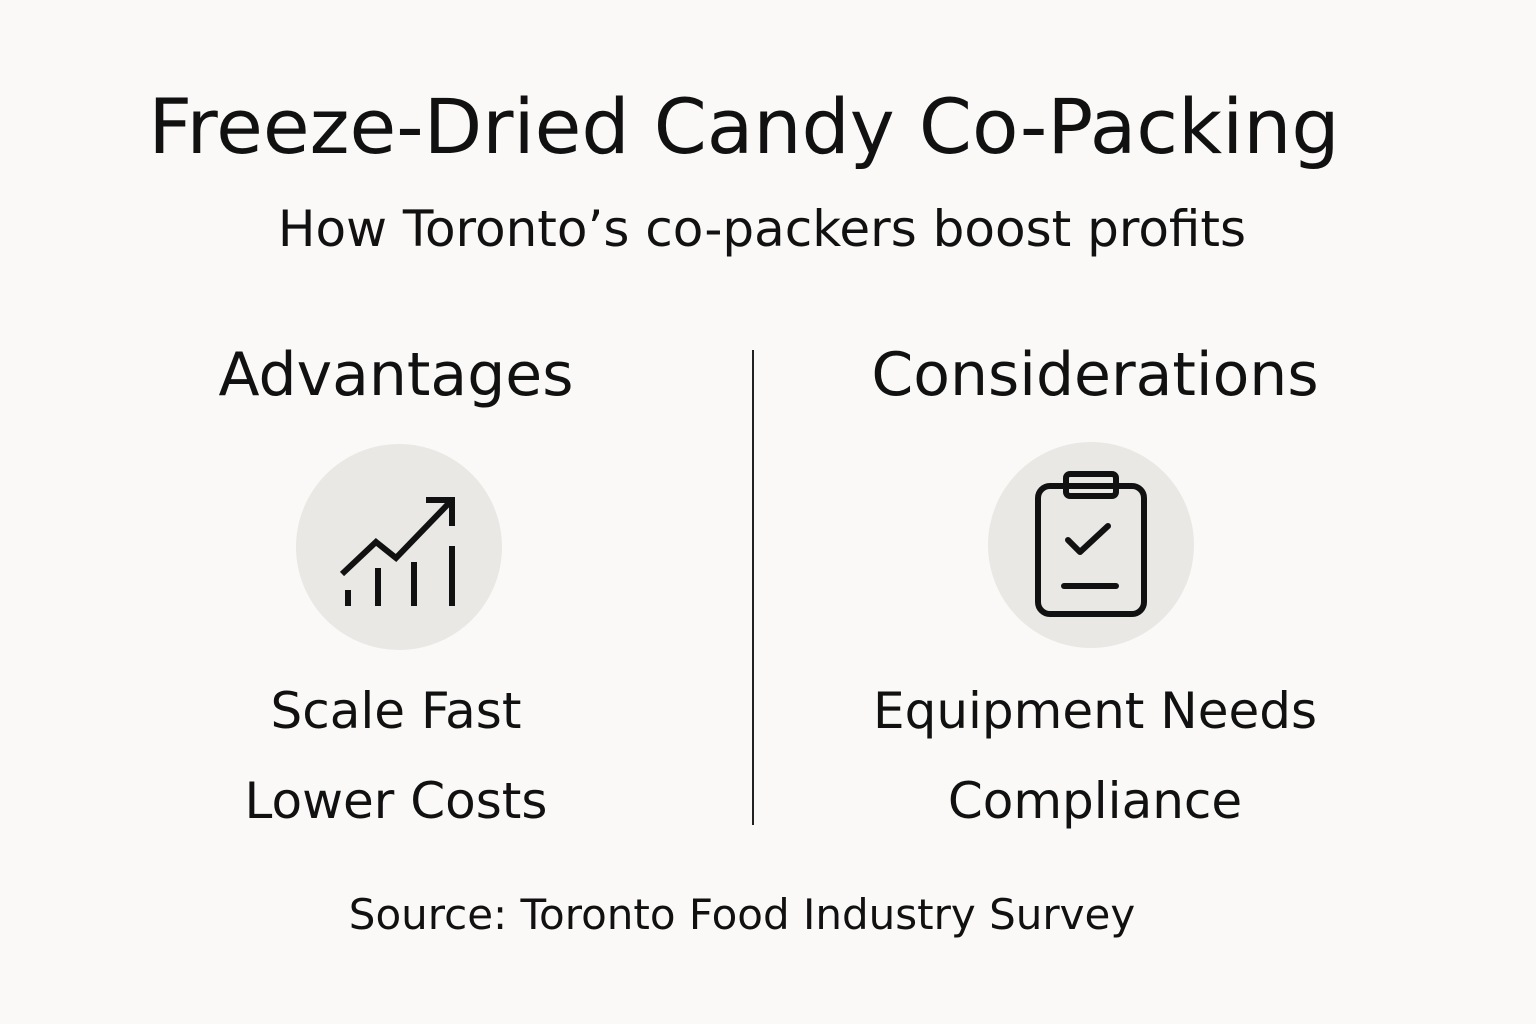 The width and height of the screenshot is (1536, 1024). What do you see at coordinates (1095, 375) in the screenshot?
I see `column-heading: Considerations` at bounding box center [1095, 375].